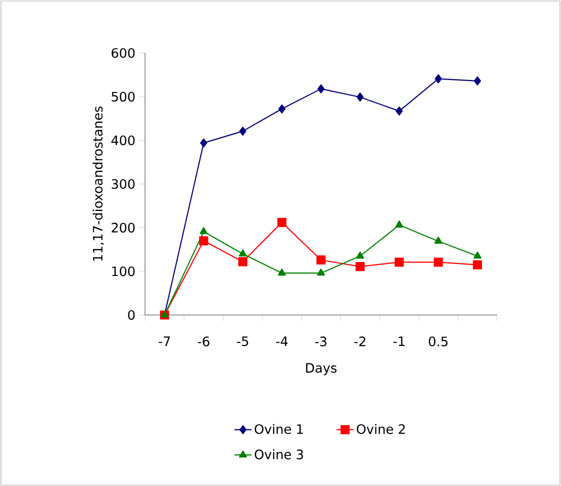 The width and height of the screenshot is (561, 486). I want to click on y-tick-label: 200, so click(123, 227).